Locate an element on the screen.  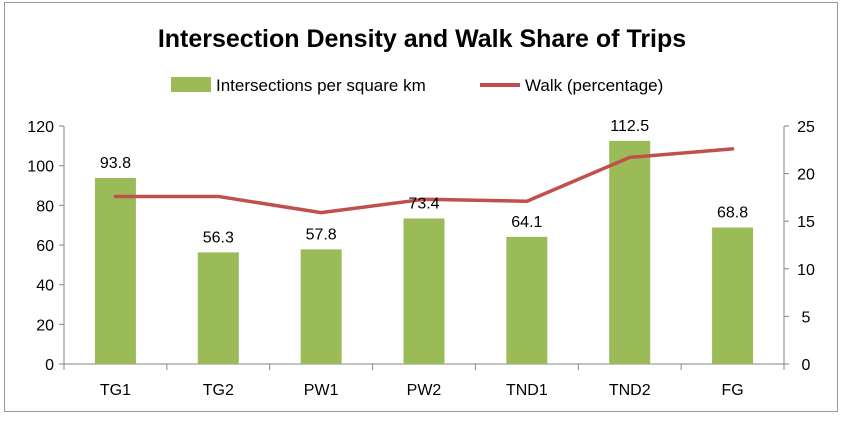
bar-tg2 is located at coordinates (218, 308).